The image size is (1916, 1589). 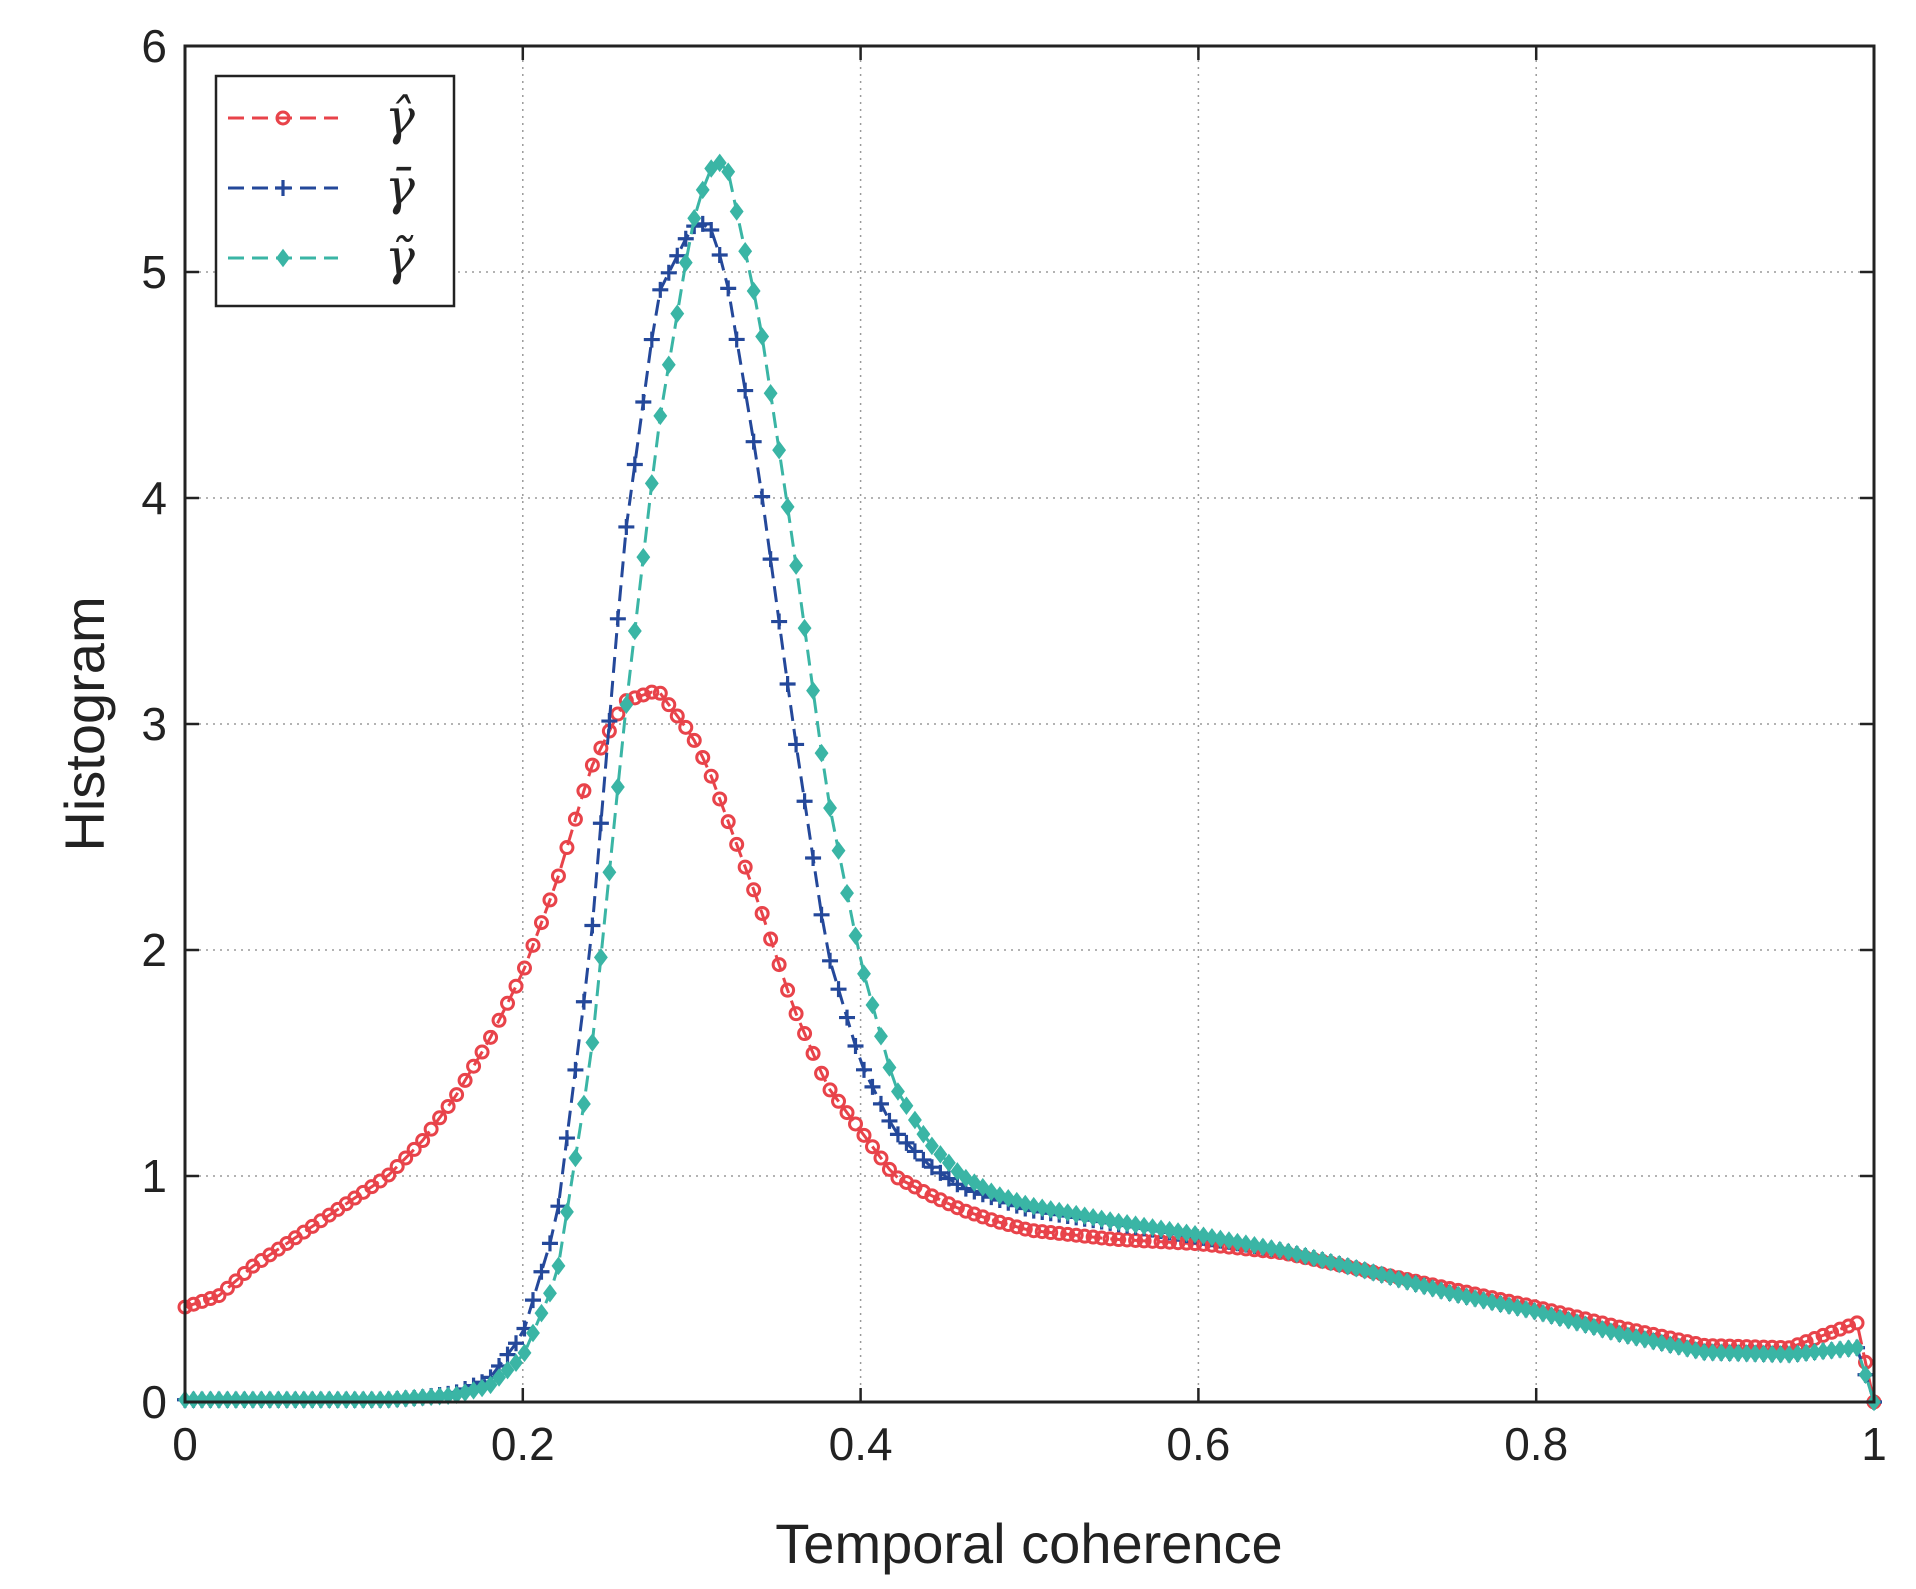 What do you see at coordinates (400, 257) in the screenshot?
I see `legend-label: γ̃` at bounding box center [400, 257].